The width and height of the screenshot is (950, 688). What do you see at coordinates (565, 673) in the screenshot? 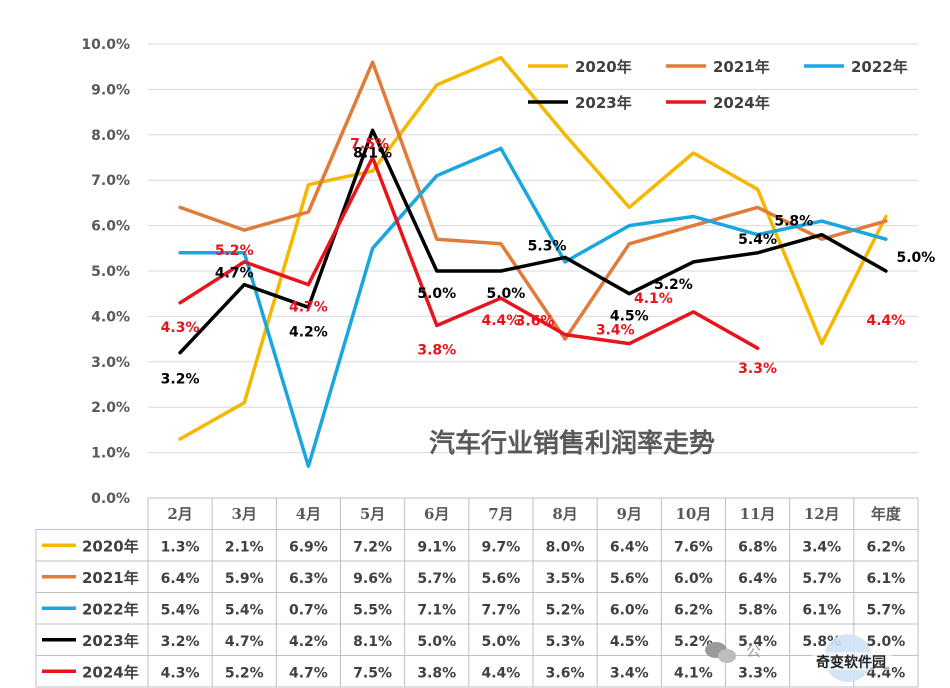
I see `table-cell: 3.6%` at bounding box center [565, 673].